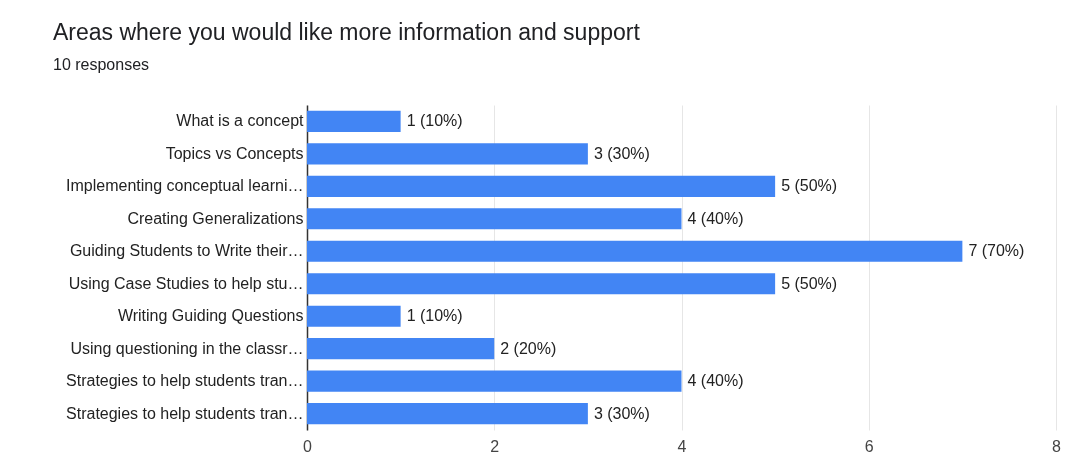  Describe the element at coordinates (101, 64) in the screenshot. I see `text: 10 responses` at that location.